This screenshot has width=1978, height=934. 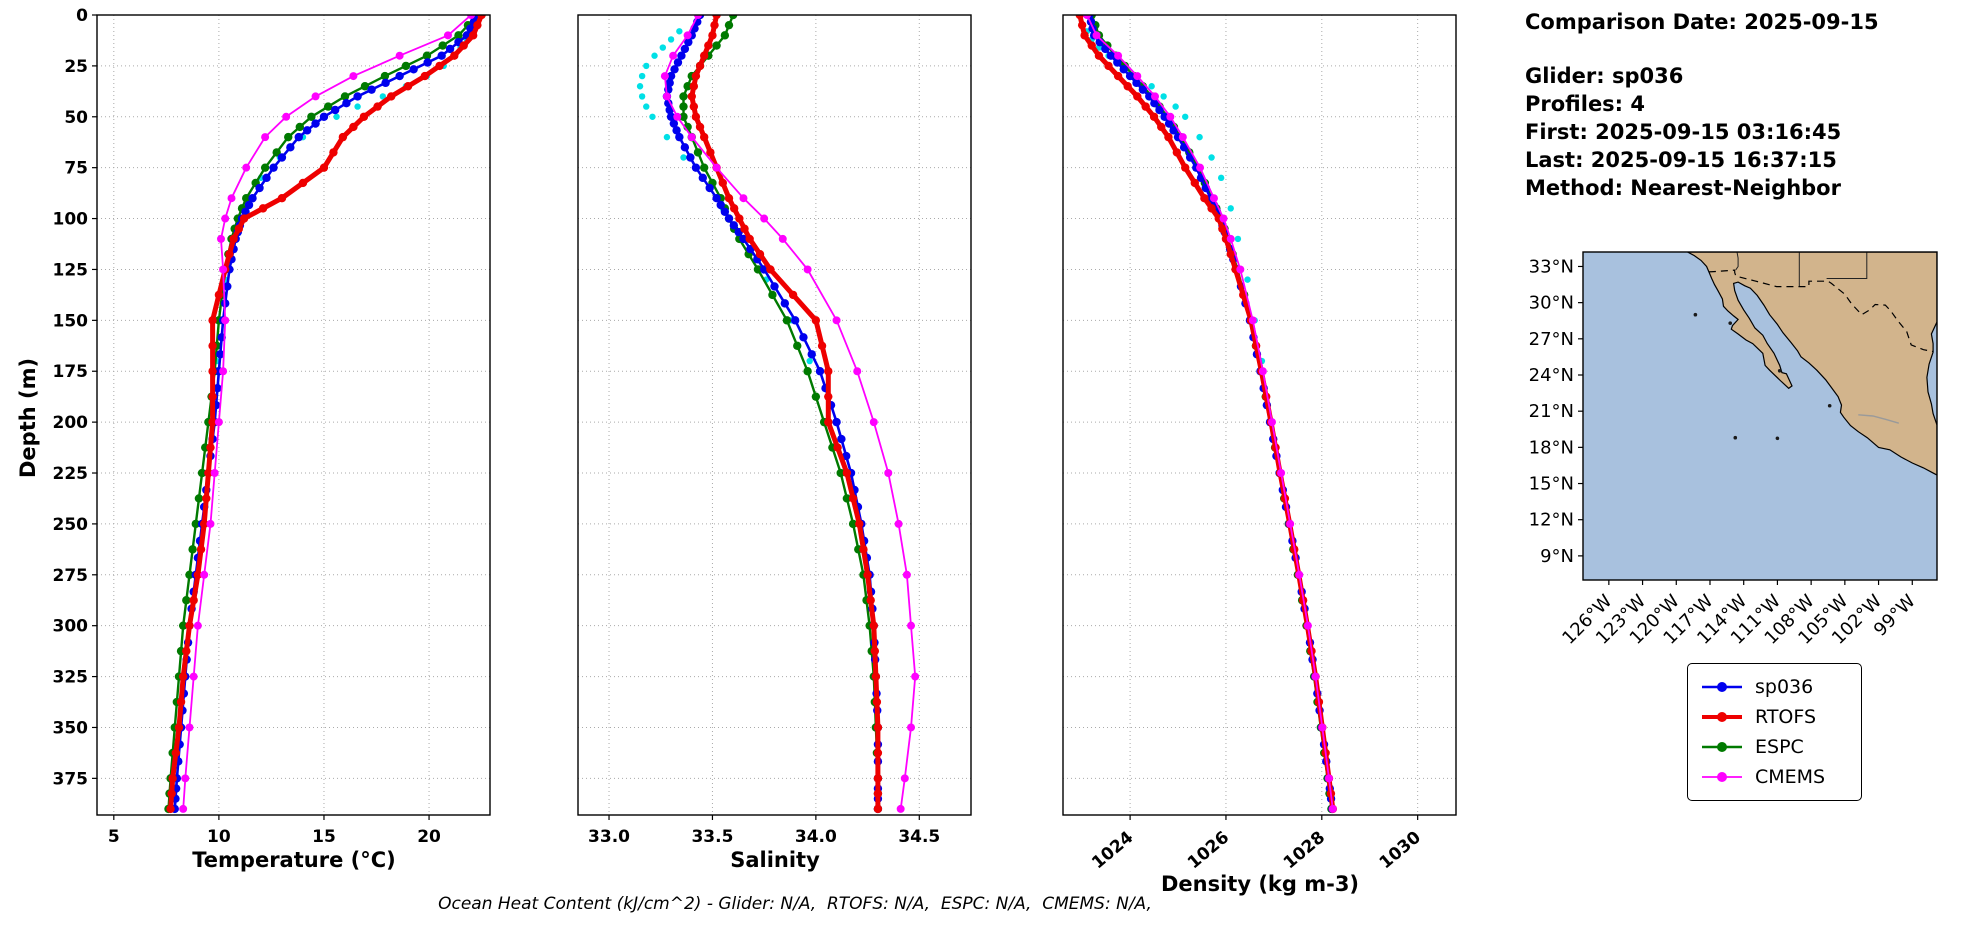 What do you see at coordinates (1683, 132) in the screenshot?
I see `first-profile-time: First: 2025-09-15 03:16:45` at bounding box center [1683, 132].